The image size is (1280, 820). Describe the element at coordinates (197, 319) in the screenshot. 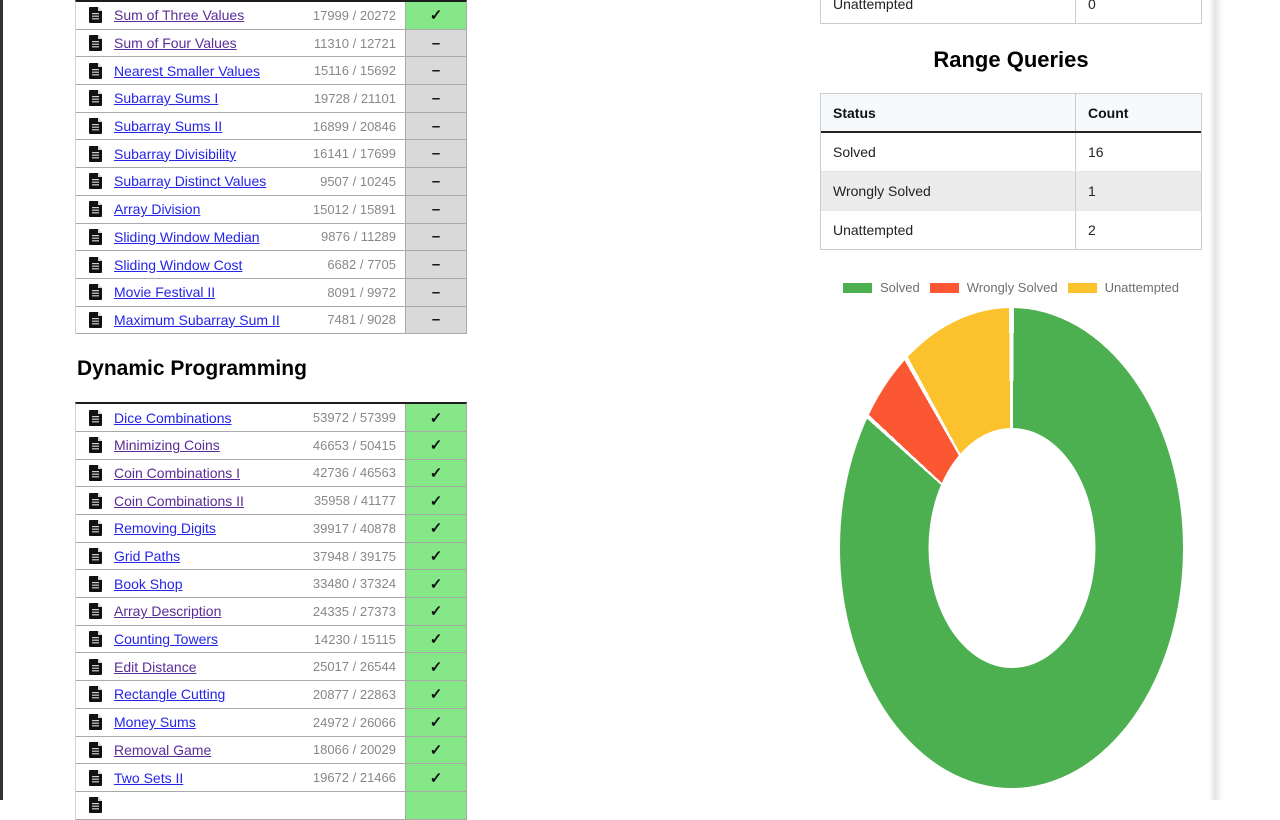

I see `task-link: Maximum Subarray Sum II` at that location.